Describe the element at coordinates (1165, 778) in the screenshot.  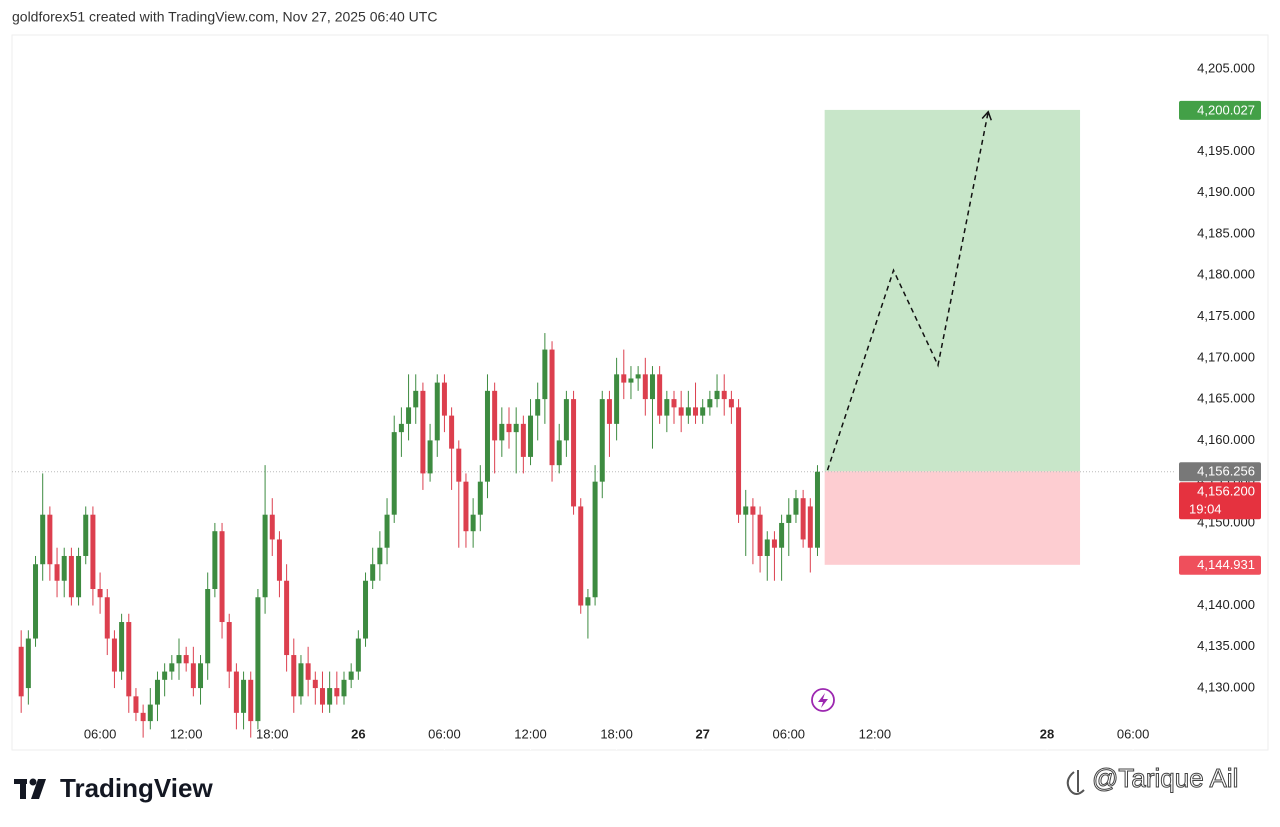
I see `watermark: @Tarique Ail` at that location.